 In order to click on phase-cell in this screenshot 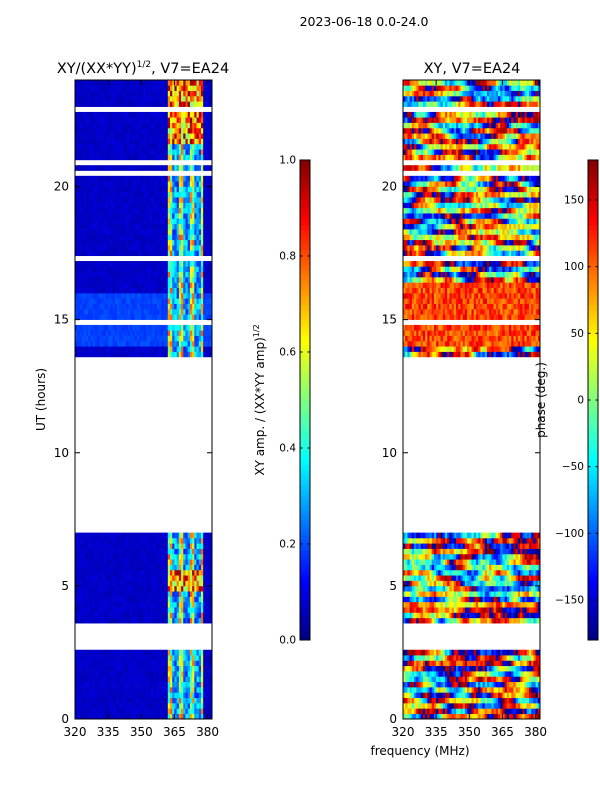, I will do `click(433, 716)`.